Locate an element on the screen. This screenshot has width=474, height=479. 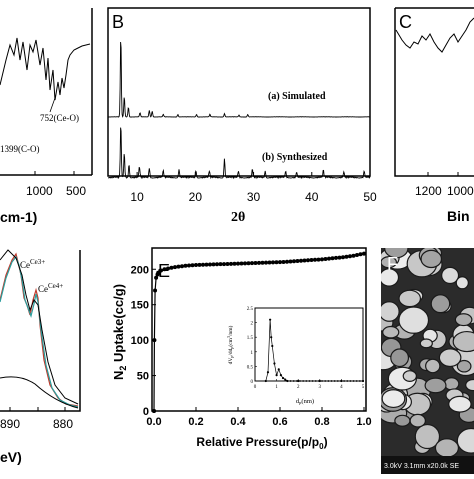
inset-y-tick-label: 1.5 is located at coordinates (250, 338).